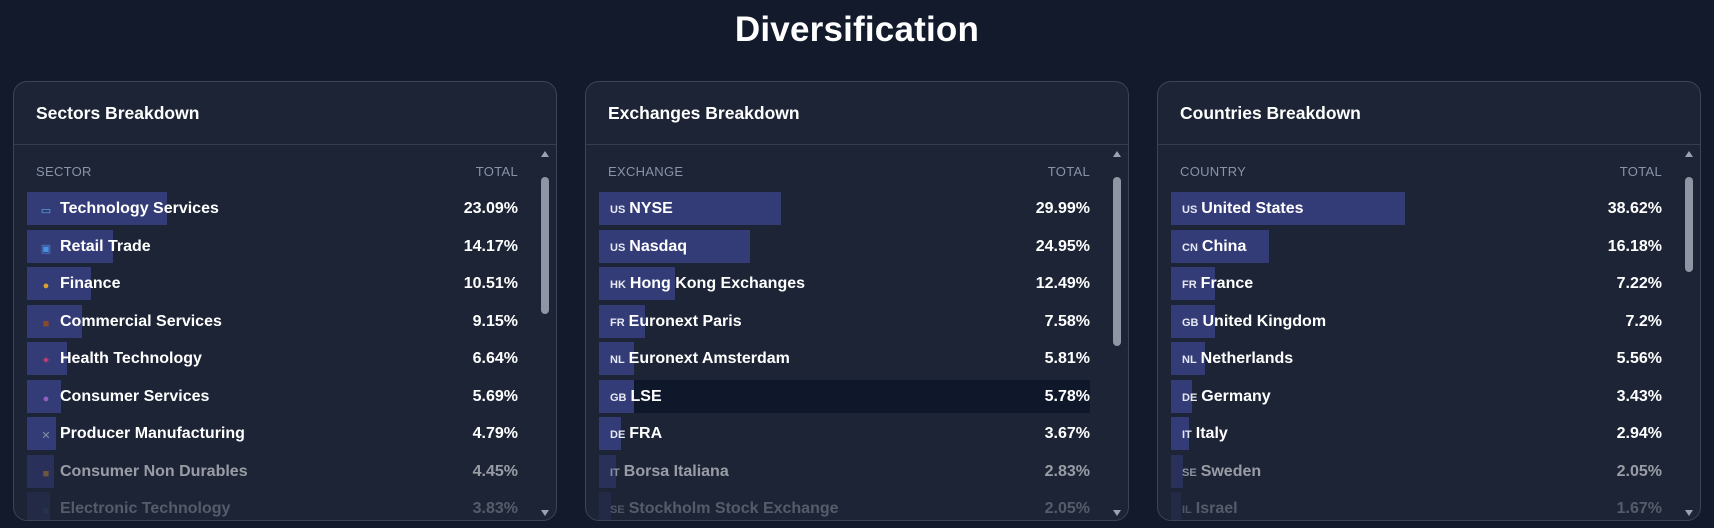 The height and width of the screenshot is (528, 1714). I want to click on row-total: 38.62%, so click(1634, 208).